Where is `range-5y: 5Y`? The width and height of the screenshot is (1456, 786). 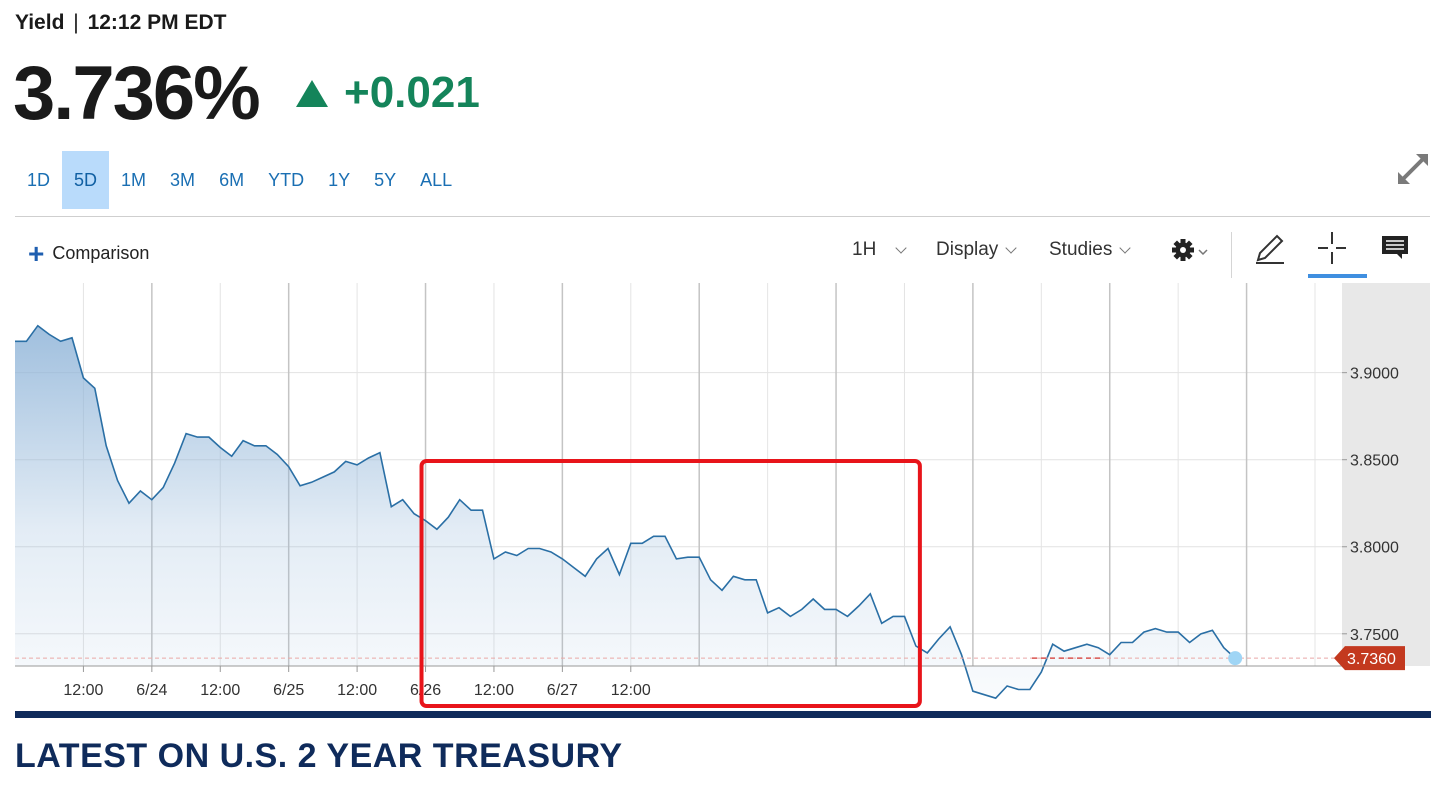
range-5y: 5Y is located at coordinates (385, 180).